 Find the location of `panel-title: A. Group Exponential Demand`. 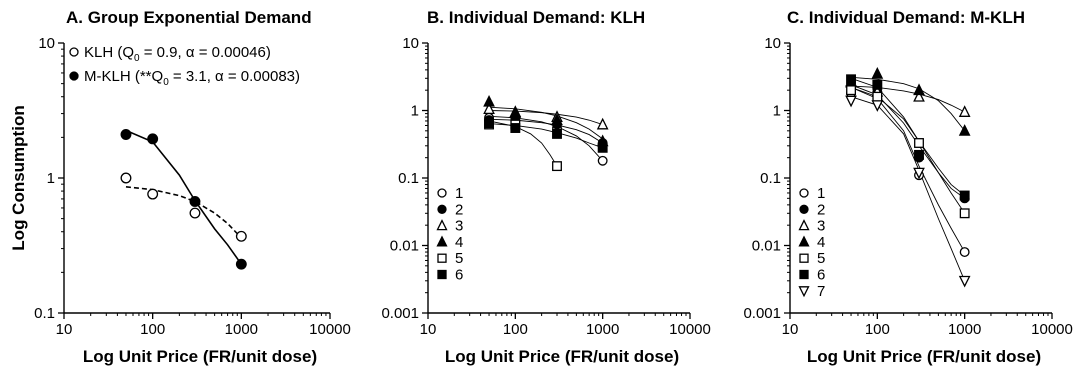

panel-title: A. Group Exponential Demand is located at coordinates (189, 17).